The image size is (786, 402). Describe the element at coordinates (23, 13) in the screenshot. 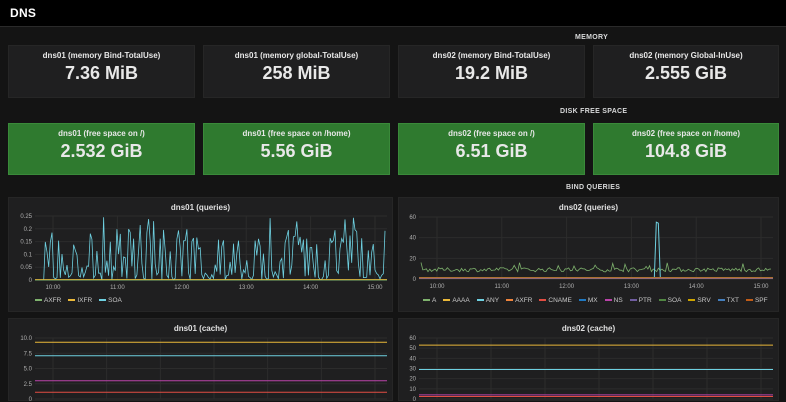

I see `dashboard-title: DNS` at that location.